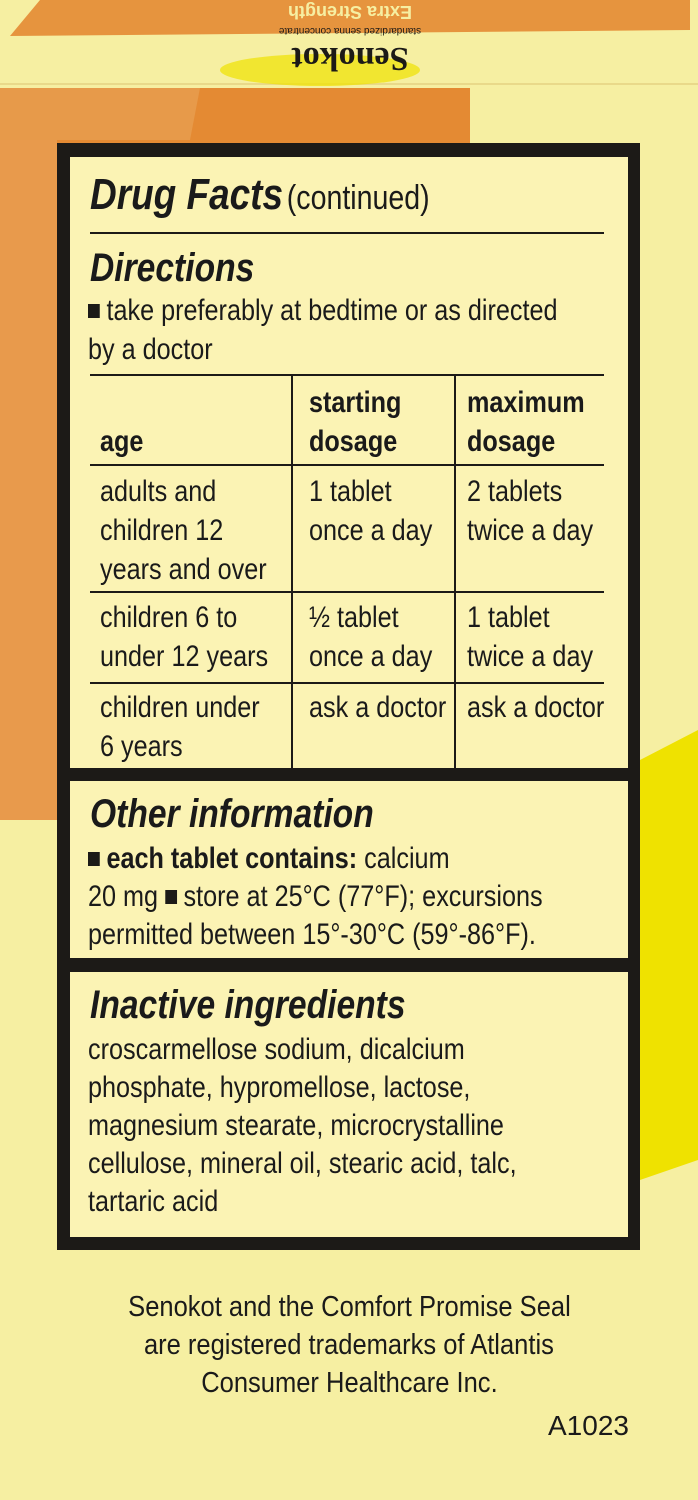 The image size is (698, 1500). What do you see at coordinates (371, 511) in the screenshot?
I see `table-cell: 1 tablet once a day` at bounding box center [371, 511].